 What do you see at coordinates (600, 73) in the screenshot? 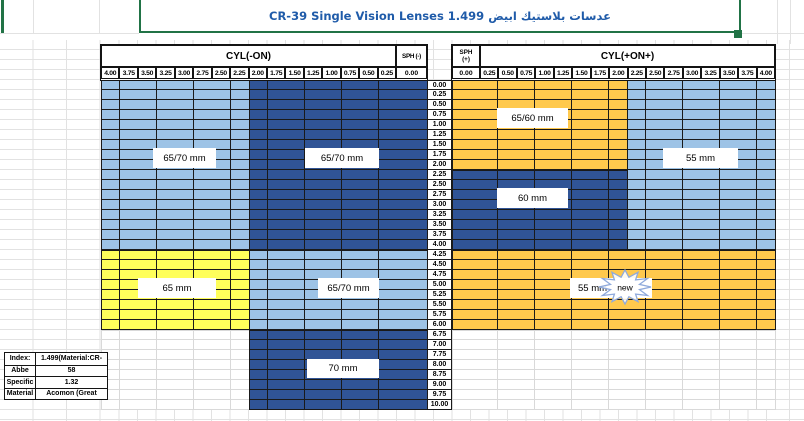
I see `cyl-plus-value-cell: 1.75` at bounding box center [600, 73].